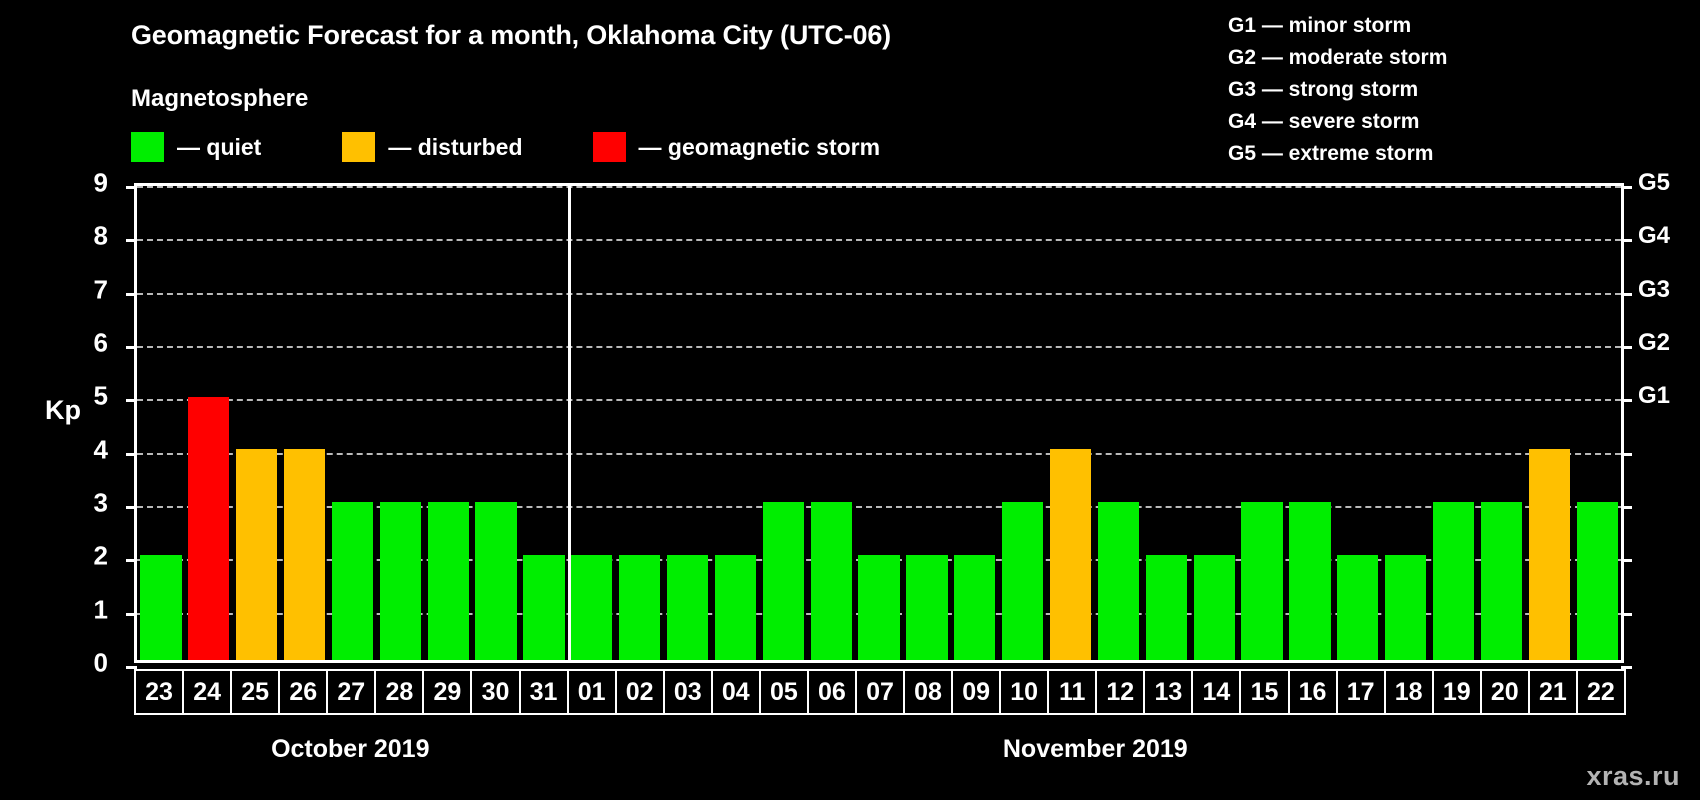 The height and width of the screenshot is (800, 1700). What do you see at coordinates (147, 147) in the screenshot?
I see `legend-swatch-quiet-icon` at bounding box center [147, 147].